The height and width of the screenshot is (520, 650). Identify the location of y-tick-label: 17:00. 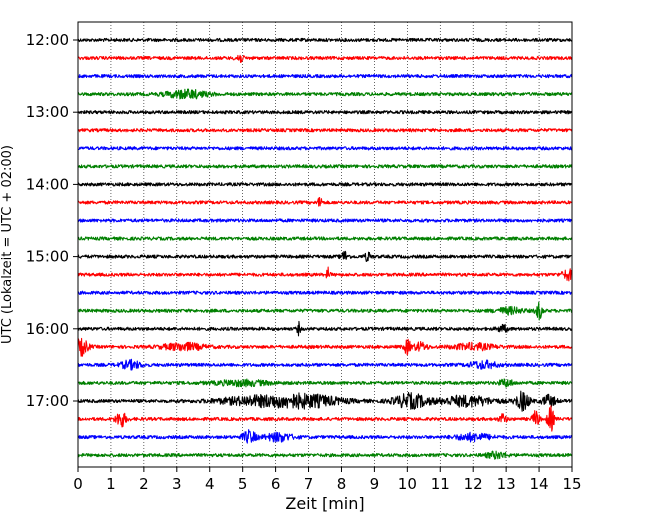
(47, 401).